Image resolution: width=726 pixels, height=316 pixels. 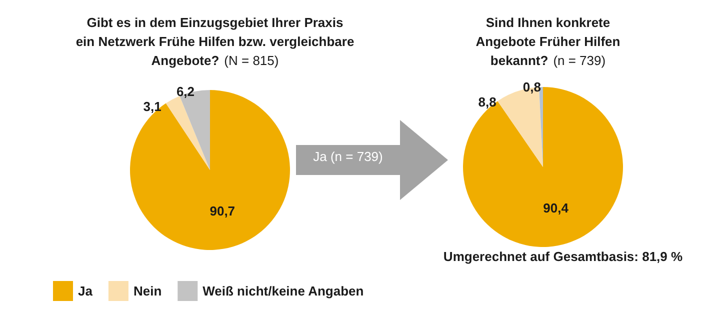 I want to click on data-label: 3,1, so click(x=152, y=106).